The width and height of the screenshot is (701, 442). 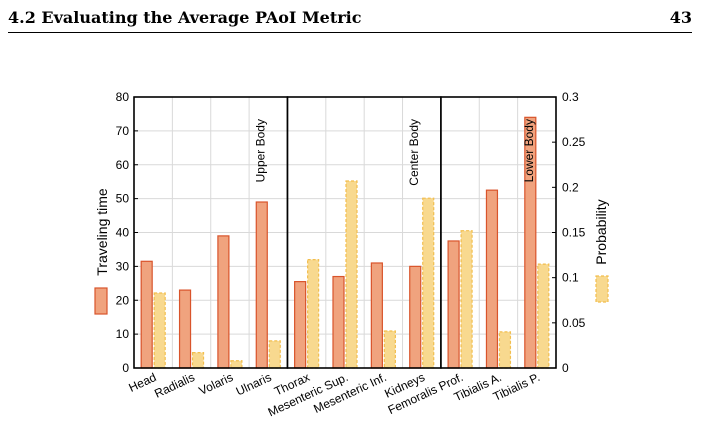 I want to click on region-label: Upper Body, so click(x=260, y=150).